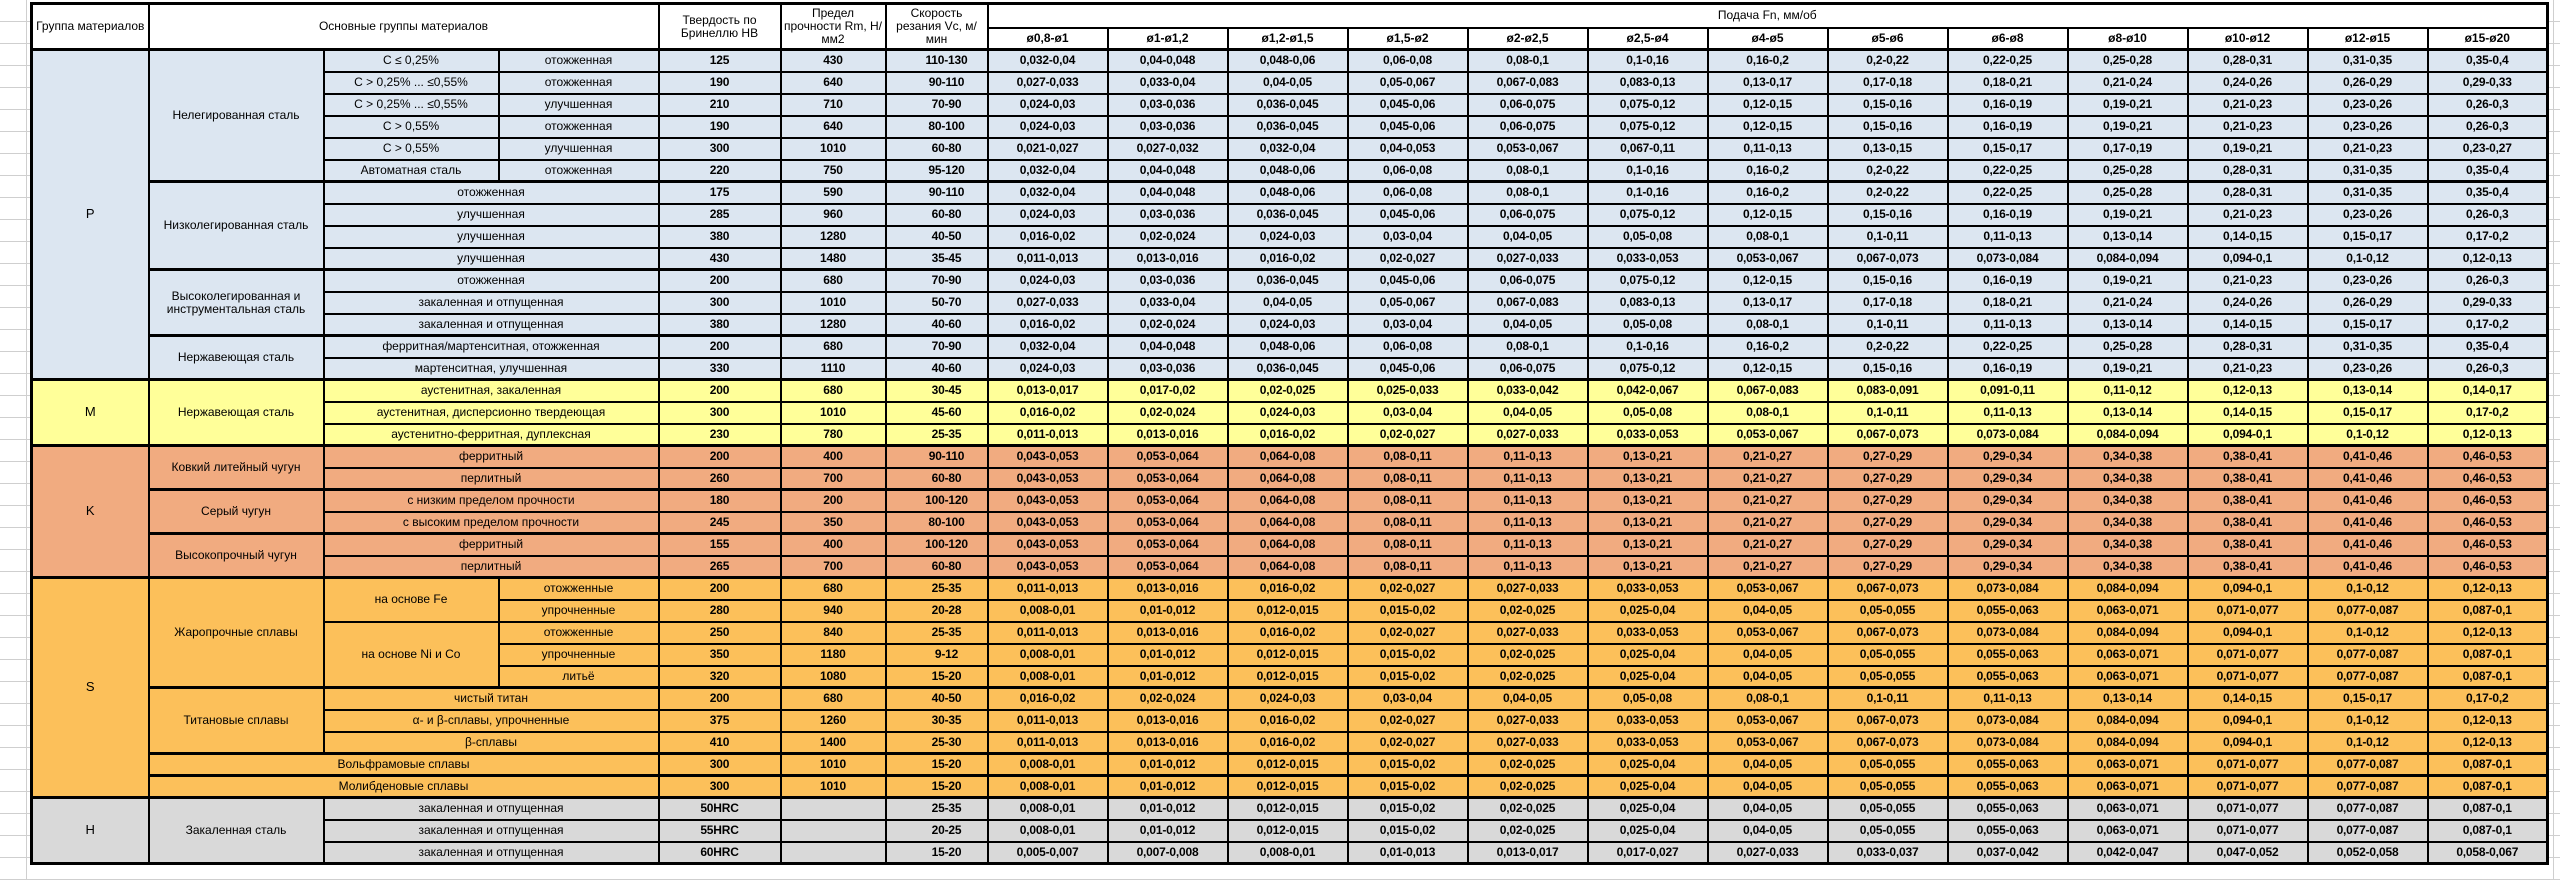 The image size is (2560, 880). Describe the element at coordinates (936, 522) in the screenshot. I see `cutting-speed-cell: 80-100` at that location.